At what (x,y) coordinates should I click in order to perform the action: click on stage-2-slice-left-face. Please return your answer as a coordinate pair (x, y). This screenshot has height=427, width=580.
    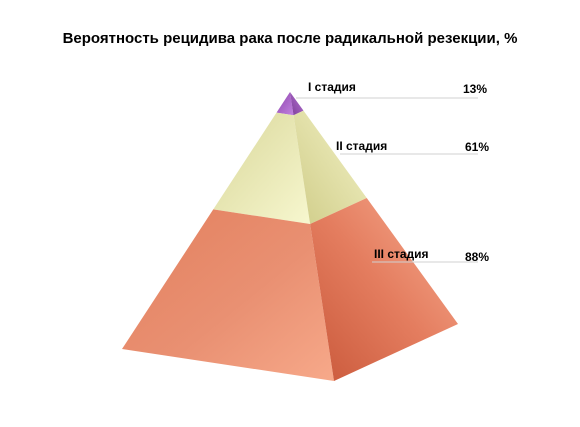
    Looking at the image, I should click on (262, 168).